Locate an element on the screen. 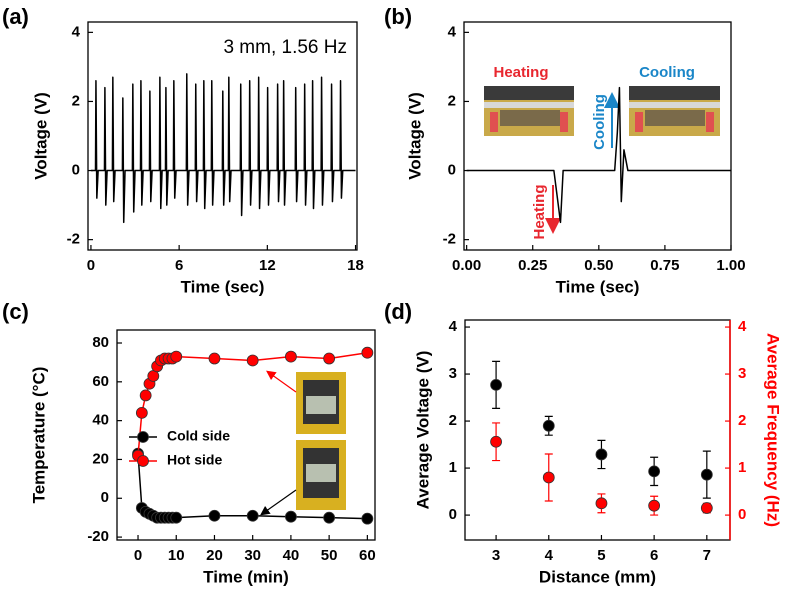 This screenshot has width=787, height=596. x-tick-label: 4 is located at coordinates (549, 555).